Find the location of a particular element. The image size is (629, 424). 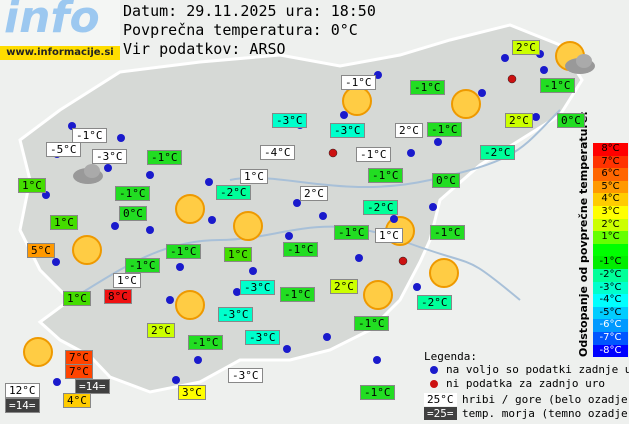

scale-cell: 1°C is located at coordinates (610, 237).